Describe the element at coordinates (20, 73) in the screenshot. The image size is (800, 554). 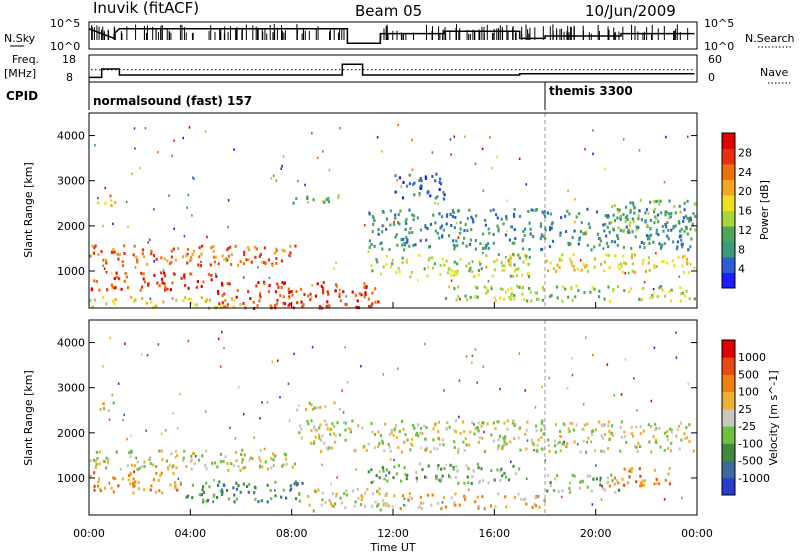
I see `freq-unit-label: [MHz]` at that location.